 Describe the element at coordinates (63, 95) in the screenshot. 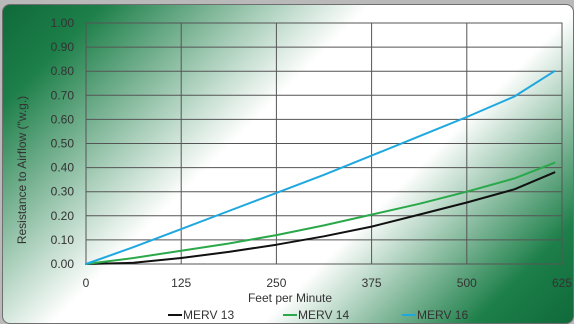

I see `y-tick-label: 0.70` at that location.